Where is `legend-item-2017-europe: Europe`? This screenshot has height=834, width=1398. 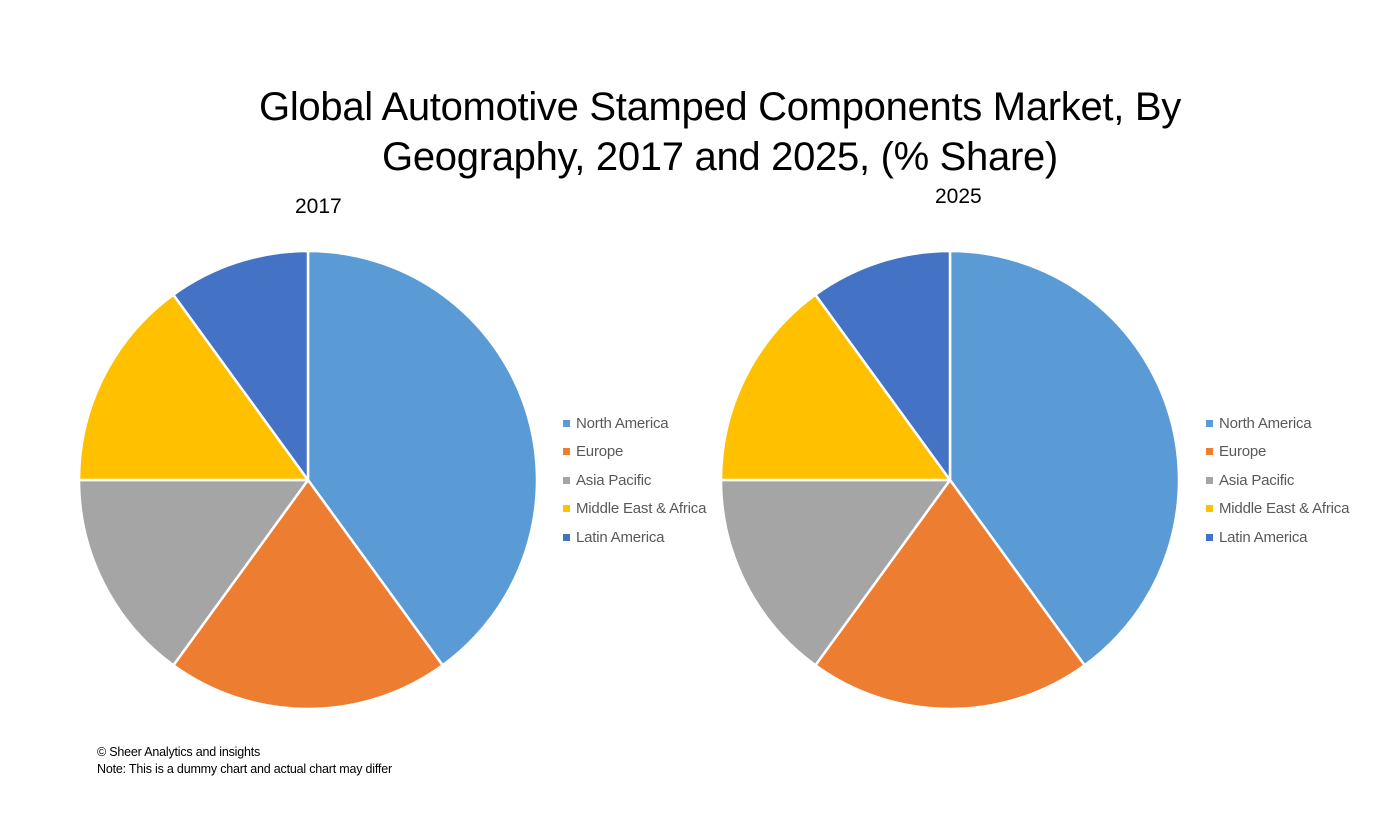
legend-item-2017-europe: Europe is located at coordinates (648, 452).